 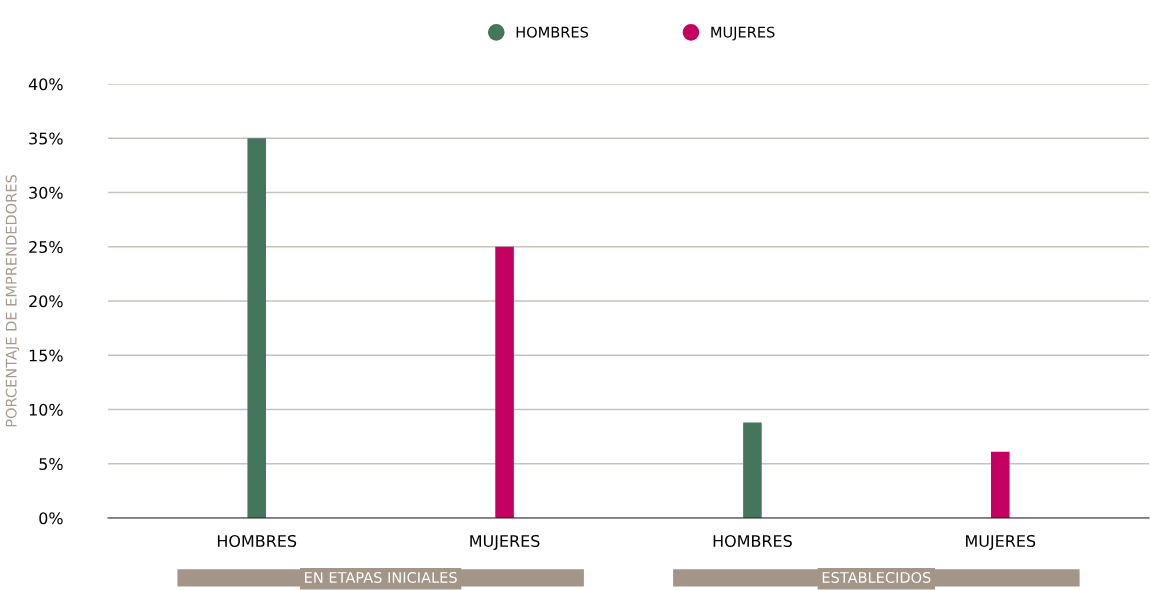 I want to click on y-tick-label: 10%, so click(x=46, y=409).